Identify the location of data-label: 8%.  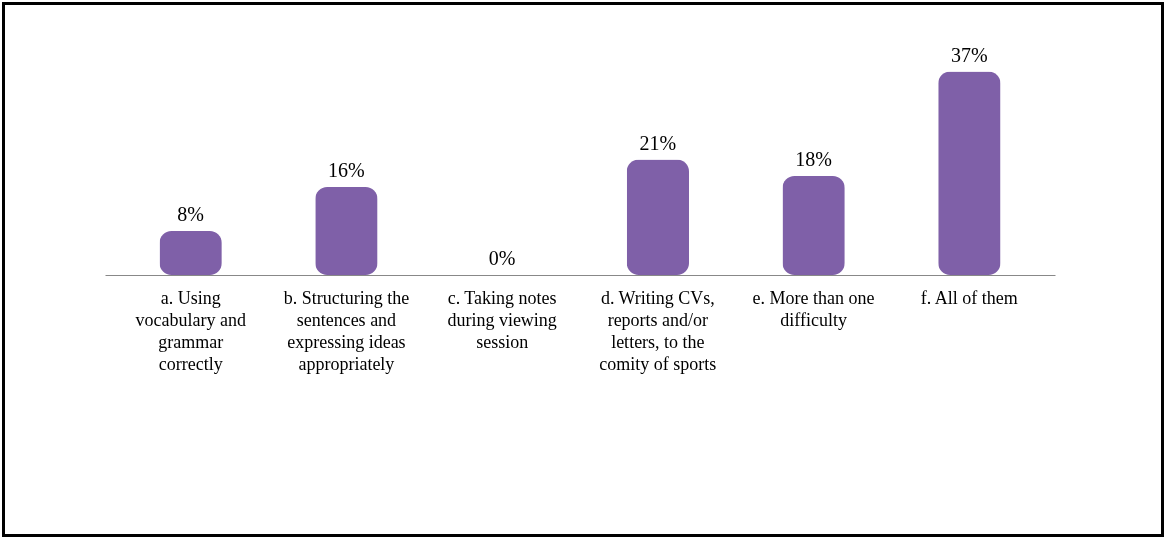
(190, 214).